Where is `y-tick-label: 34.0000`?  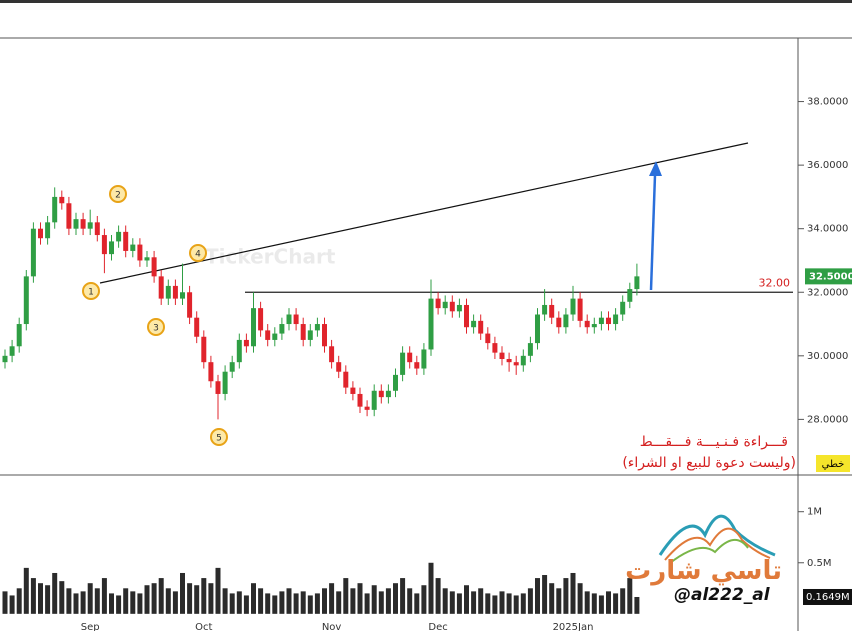
y-tick-label: 34.0000 is located at coordinates (827, 229).